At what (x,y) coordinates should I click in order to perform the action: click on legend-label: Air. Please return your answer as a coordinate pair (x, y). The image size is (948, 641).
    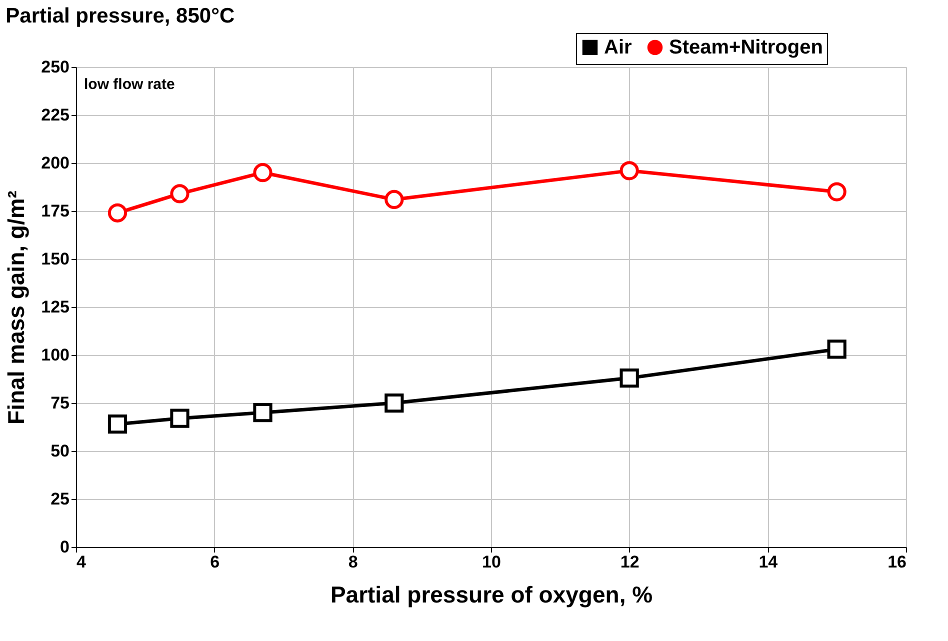
    Looking at the image, I should click on (618, 47).